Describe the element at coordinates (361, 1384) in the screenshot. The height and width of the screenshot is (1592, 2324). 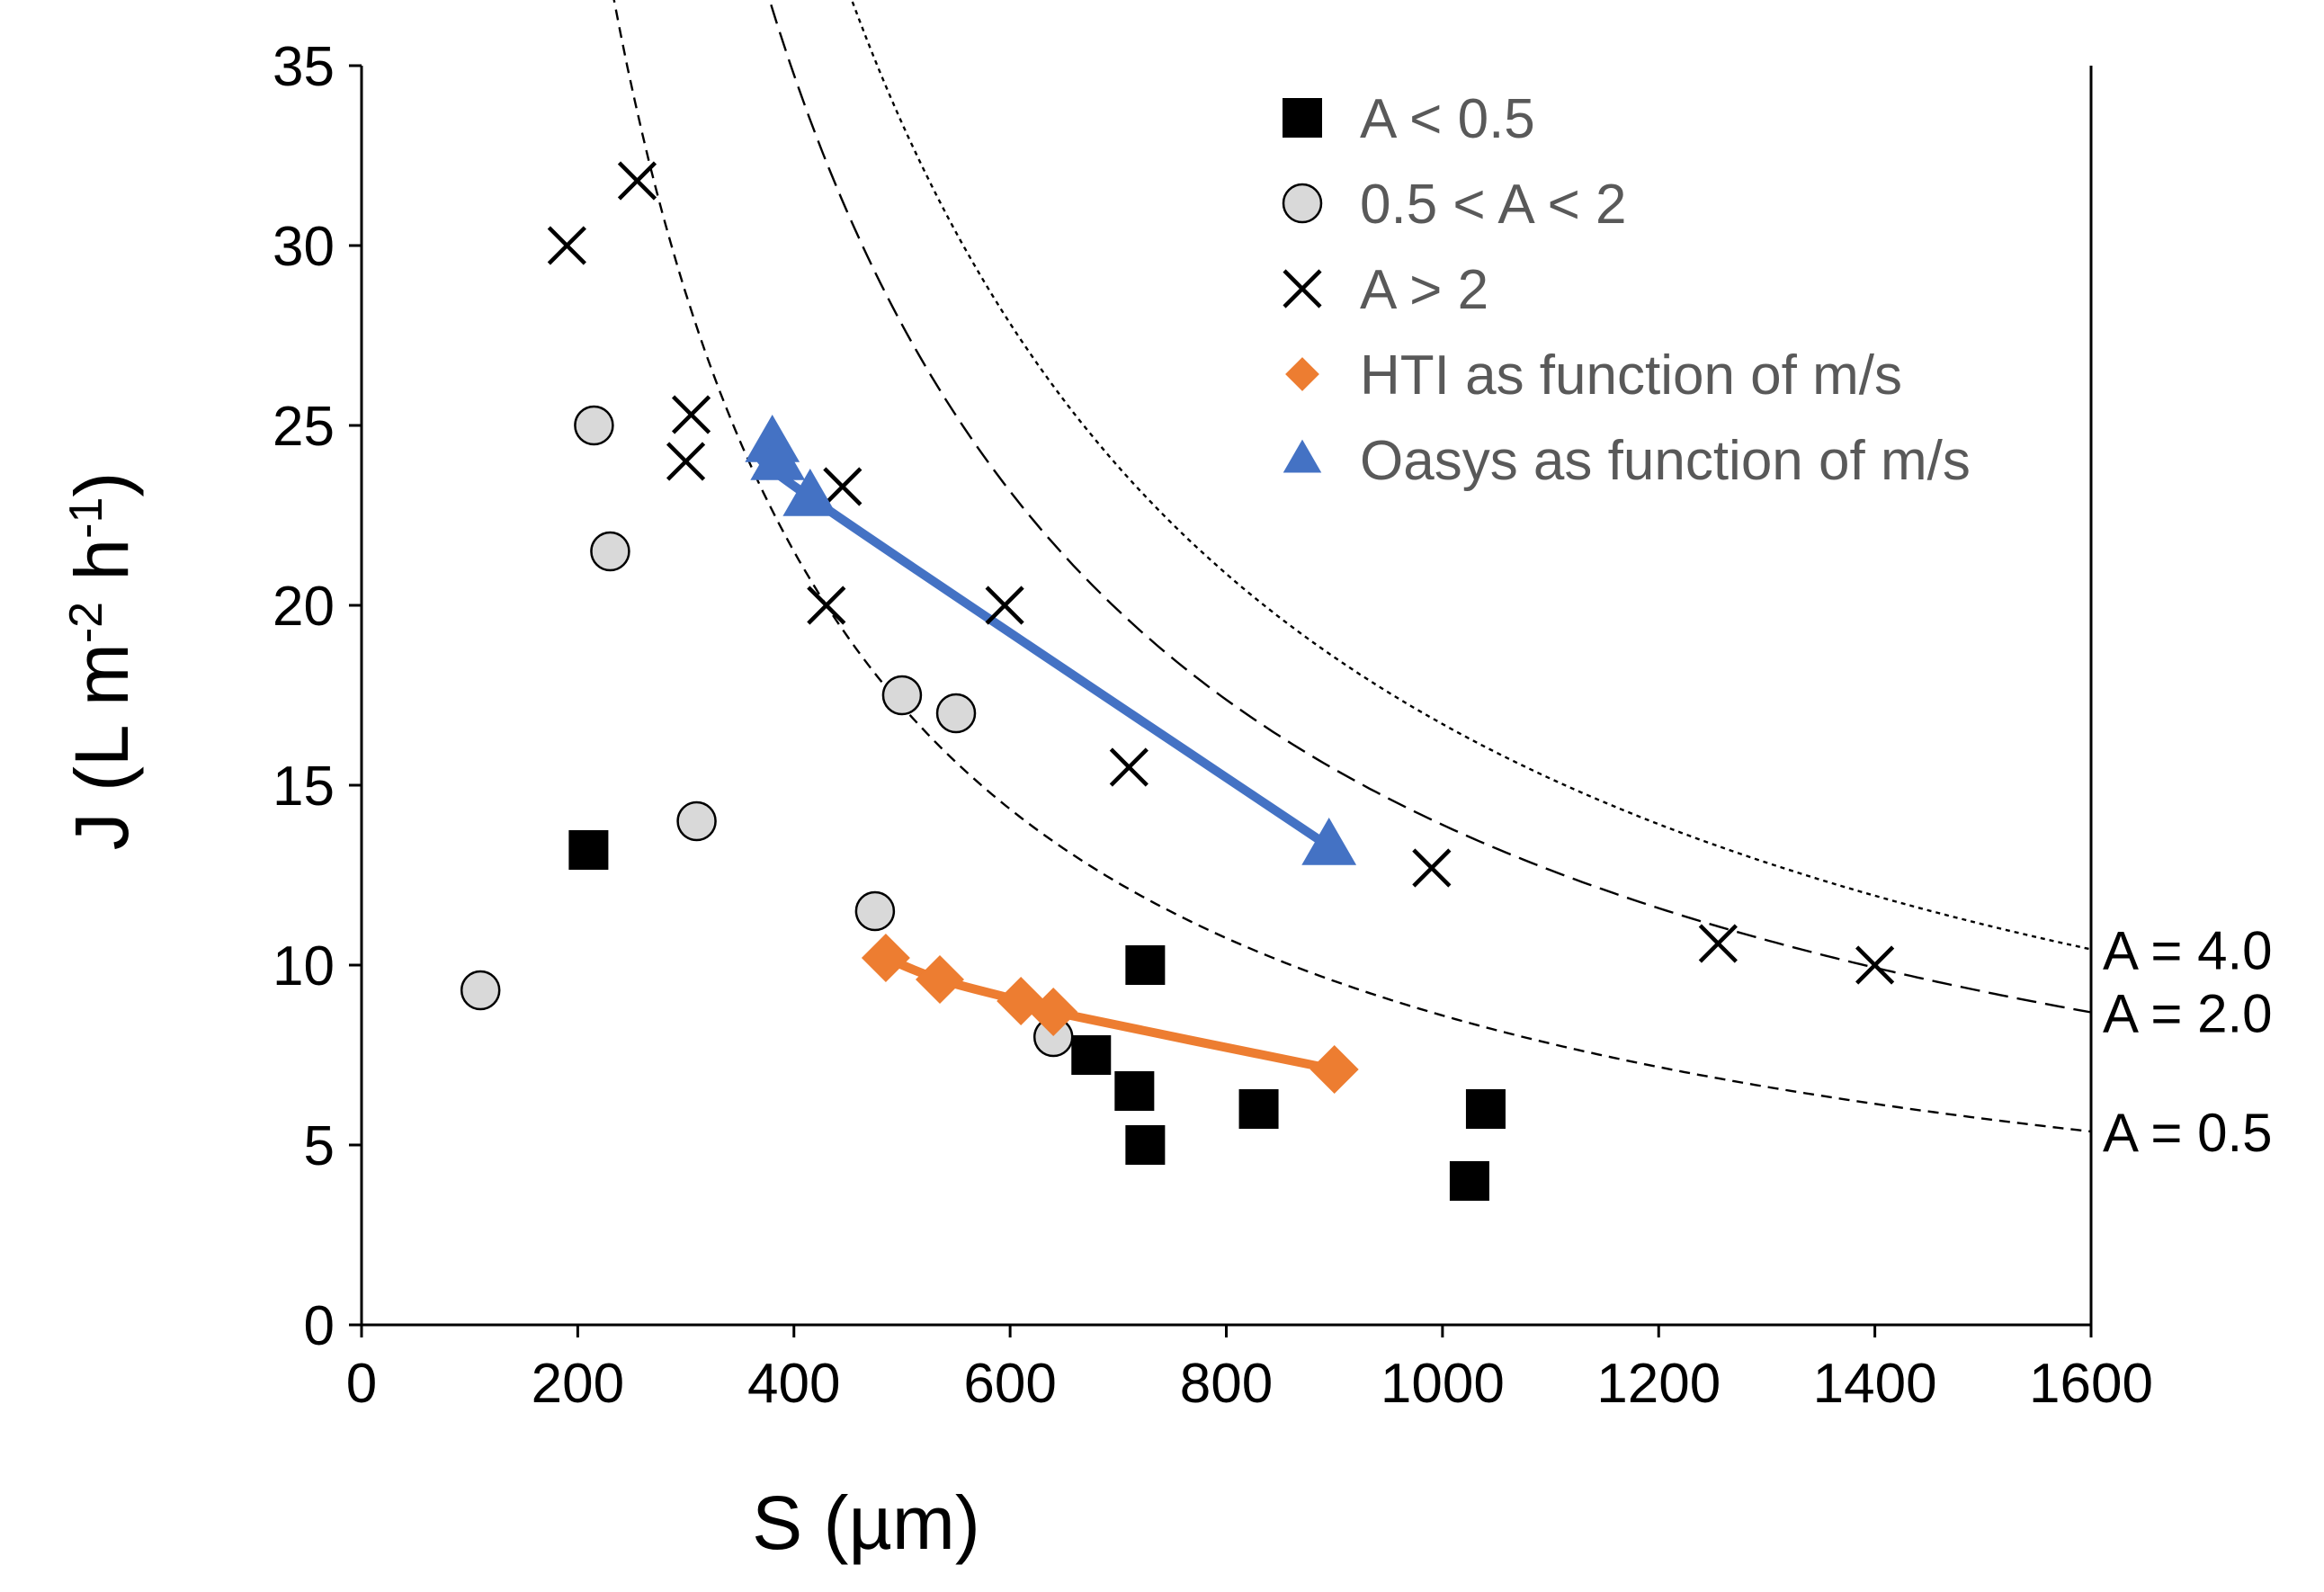
I see `x-tick-label: 0` at that location.